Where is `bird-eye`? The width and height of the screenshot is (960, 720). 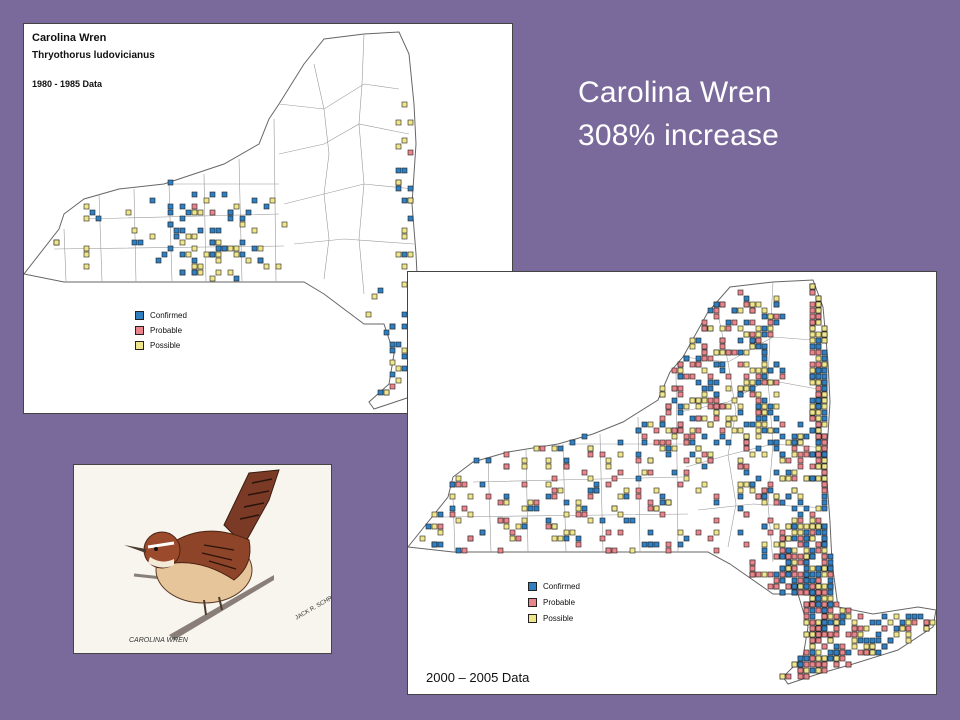
bird-eye is located at coordinates (156, 549).